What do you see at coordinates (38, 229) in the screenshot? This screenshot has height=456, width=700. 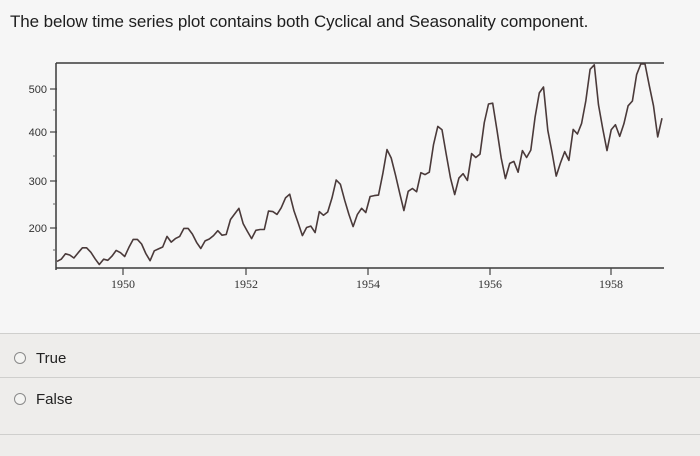 I see `y-tick-label: 200` at bounding box center [38, 229].